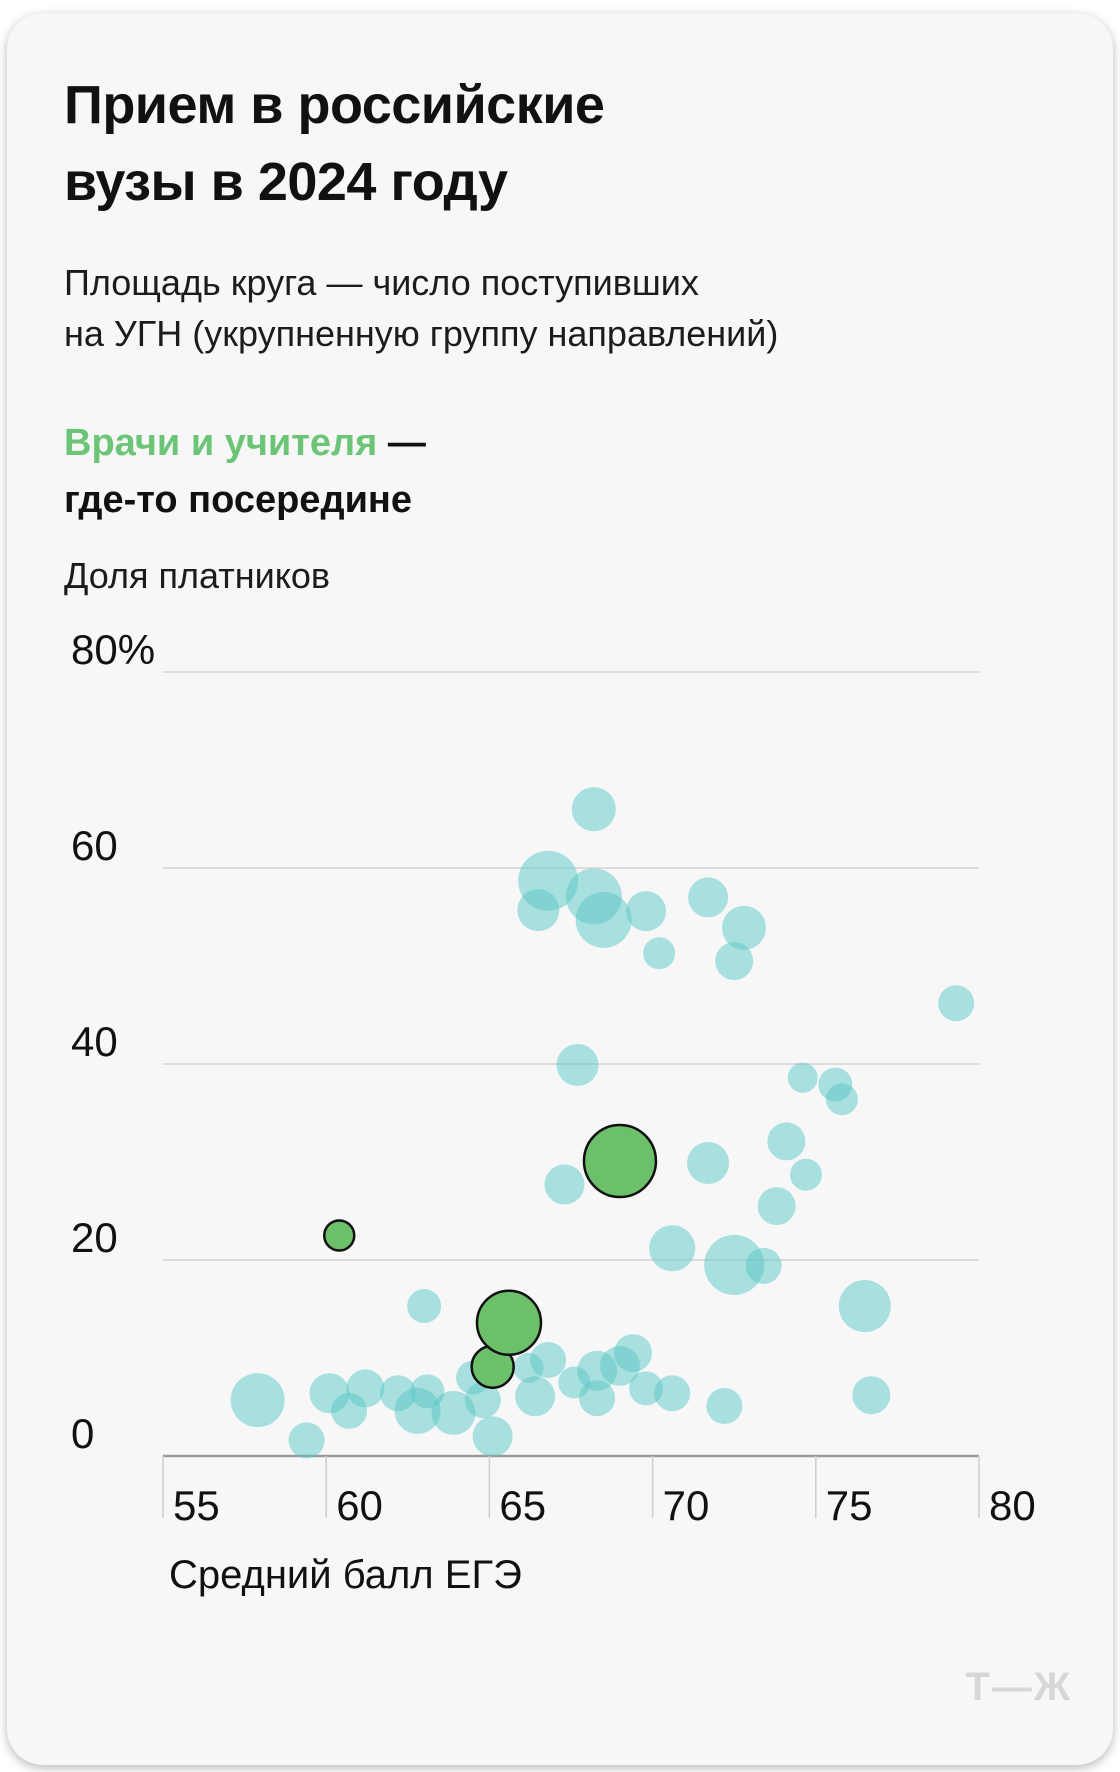 The width and height of the screenshot is (1120, 1772). What do you see at coordinates (238, 500) in the screenshot?
I see `highlight-heading-line2: где-то посередине` at bounding box center [238, 500].